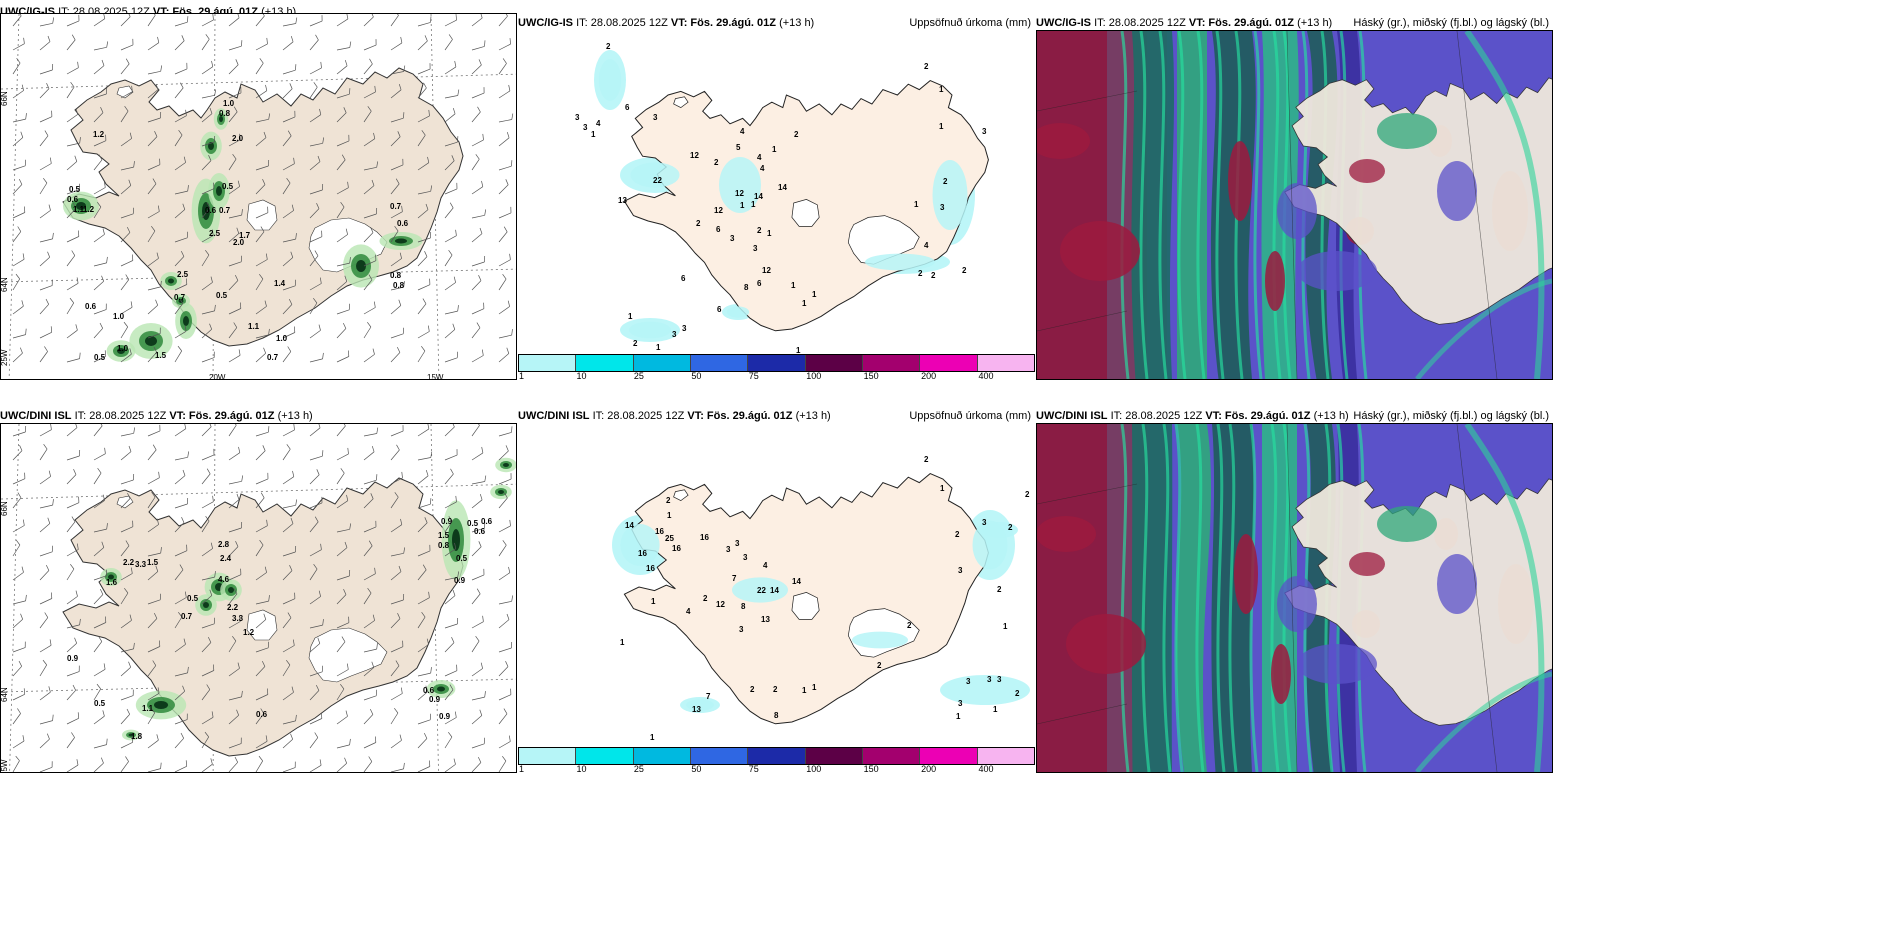 This screenshot has height=950, width=1900. What do you see at coordinates (226, 558) in the screenshot?
I see `precip-value-label: 2.4` at bounding box center [226, 558].